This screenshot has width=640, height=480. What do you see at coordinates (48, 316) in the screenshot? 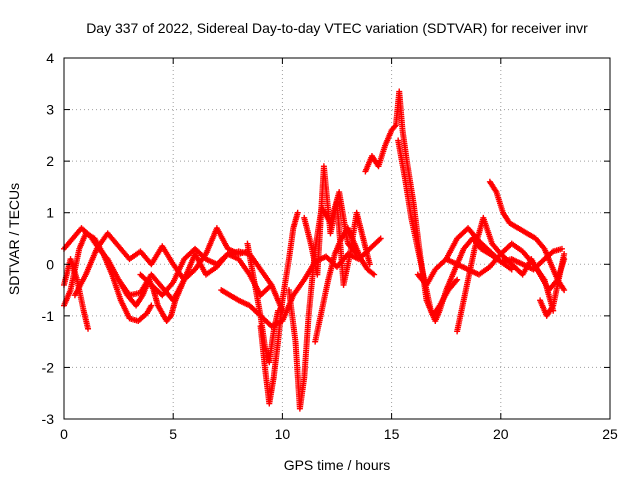
I see `y-tick-label: -1` at bounding box center [48, 316].